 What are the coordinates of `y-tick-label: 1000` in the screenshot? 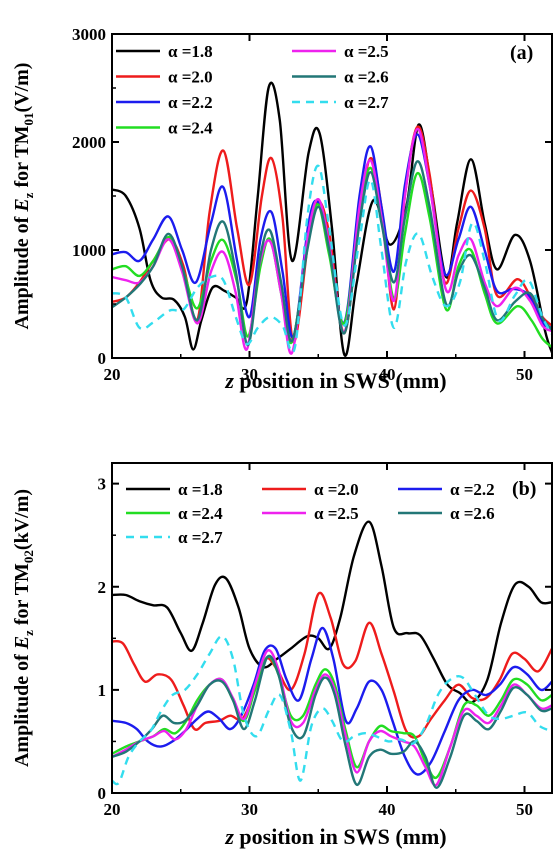 It's located at (89, 250).